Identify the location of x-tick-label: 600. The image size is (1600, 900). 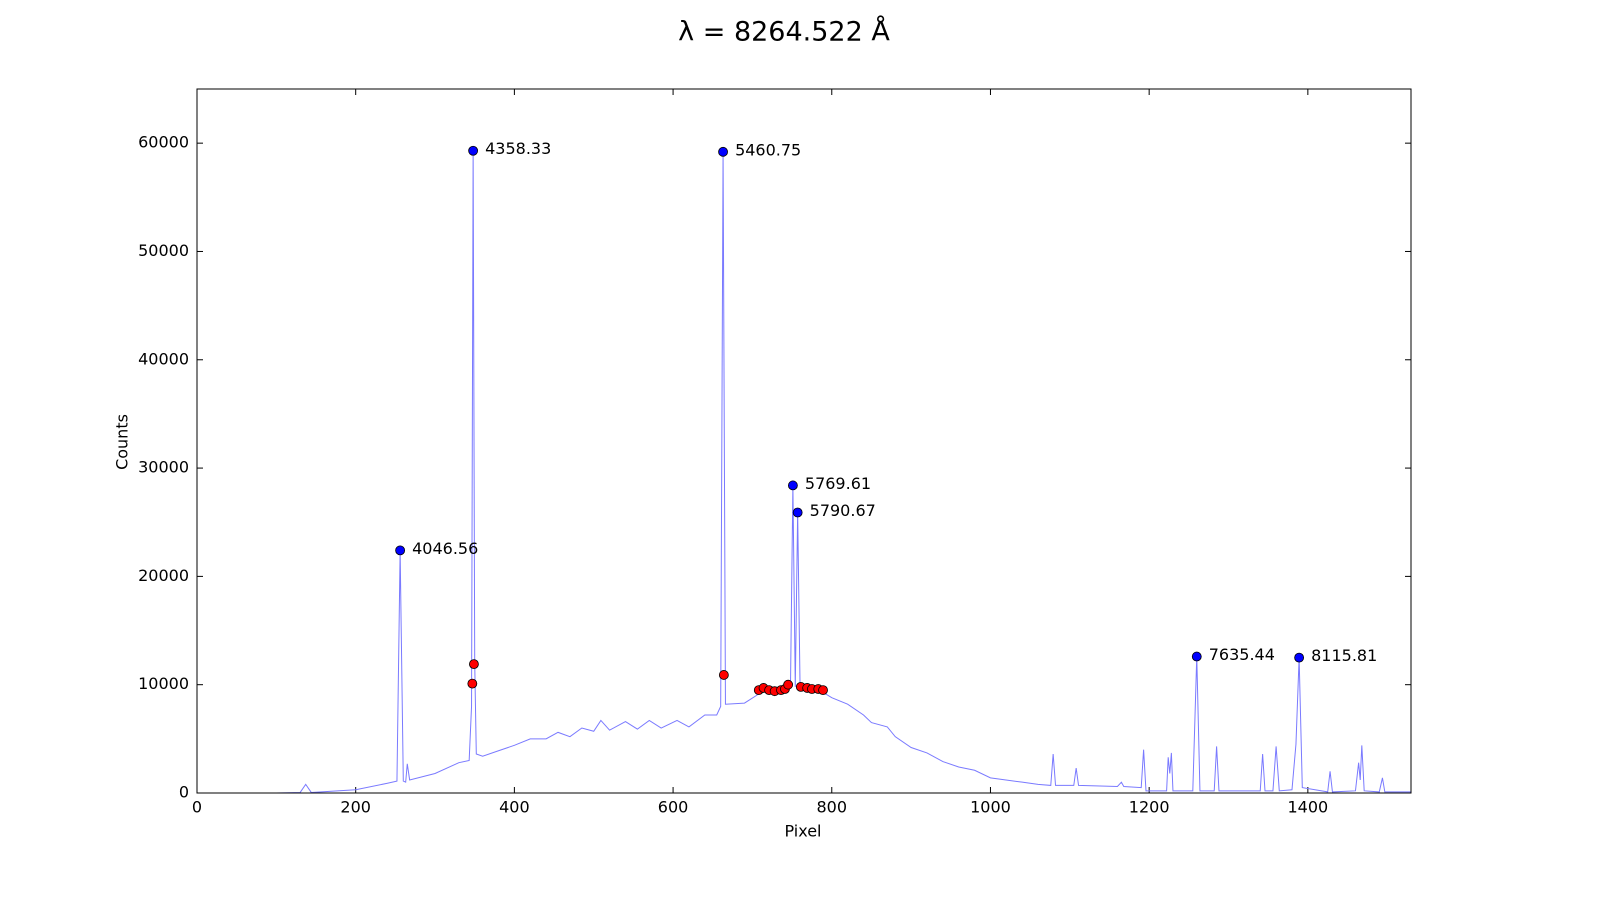
(673, 807).